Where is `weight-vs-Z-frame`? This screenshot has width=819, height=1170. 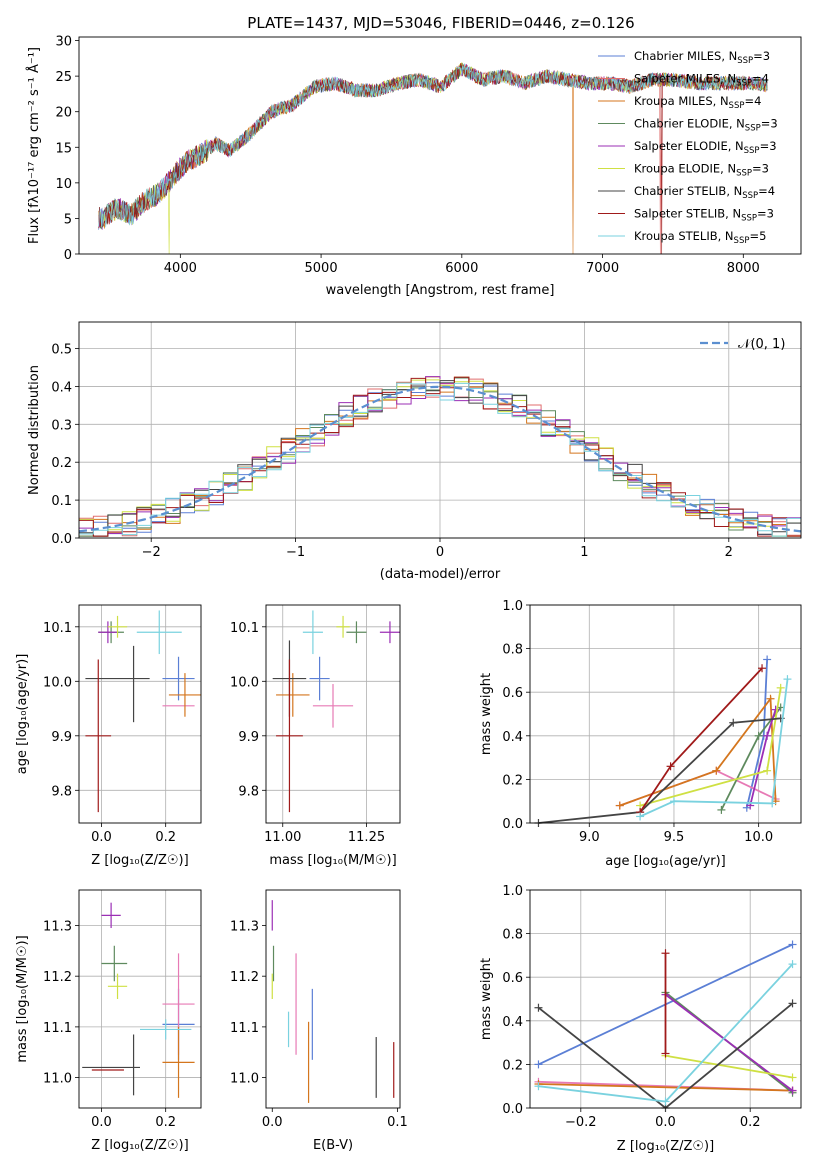
weight-vs-Z-frame is located at coordinates (665, 999).